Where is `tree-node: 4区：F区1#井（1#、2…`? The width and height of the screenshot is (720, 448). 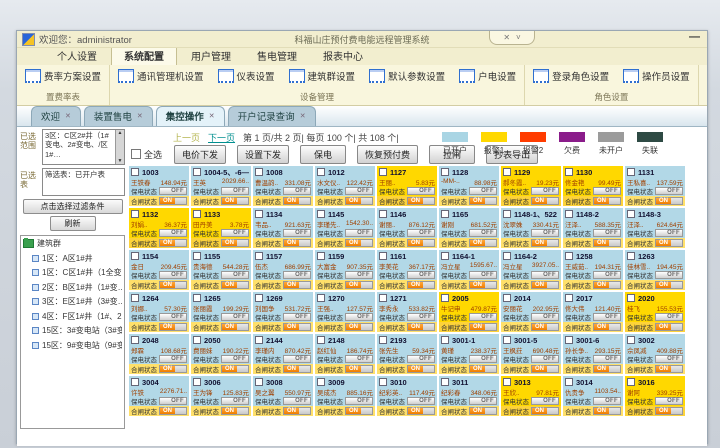
tree-node: 4区：F区1#井（1#、2… is located at coordinates (72, 316).